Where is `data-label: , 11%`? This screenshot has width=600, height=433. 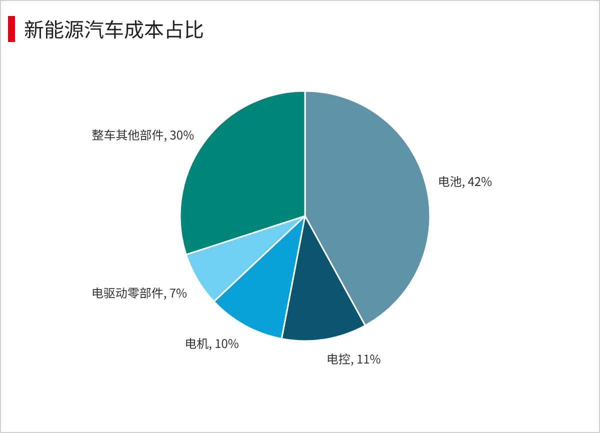
data-label: , 11% is located at coordinates (365, 359).